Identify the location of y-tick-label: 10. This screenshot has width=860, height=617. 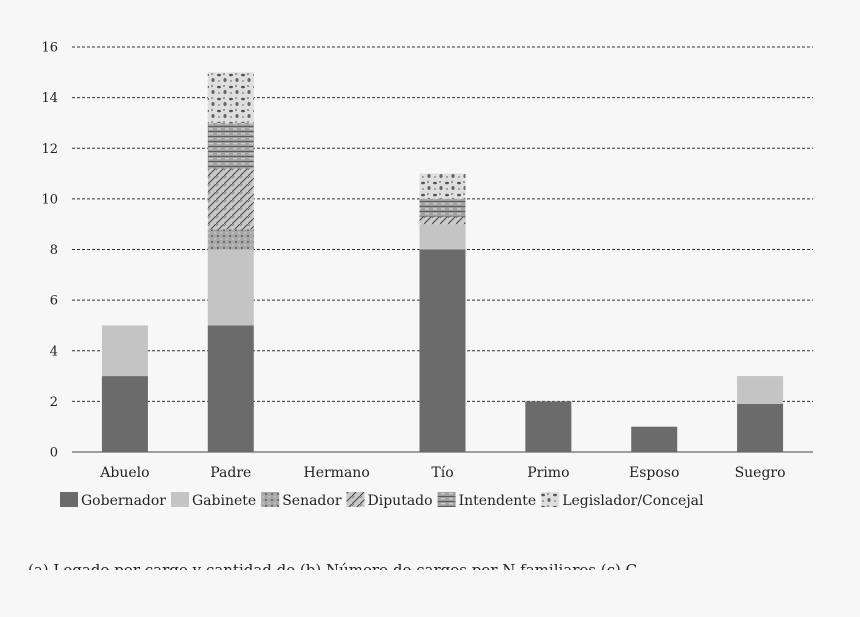
(49, 199).